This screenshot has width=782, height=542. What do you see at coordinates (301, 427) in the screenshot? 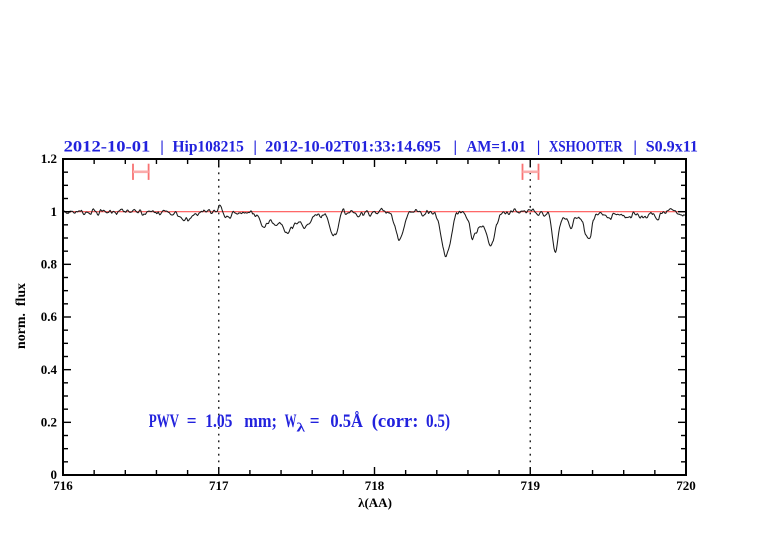
I see `svg-text: λ` at bounding box center [301, 427].